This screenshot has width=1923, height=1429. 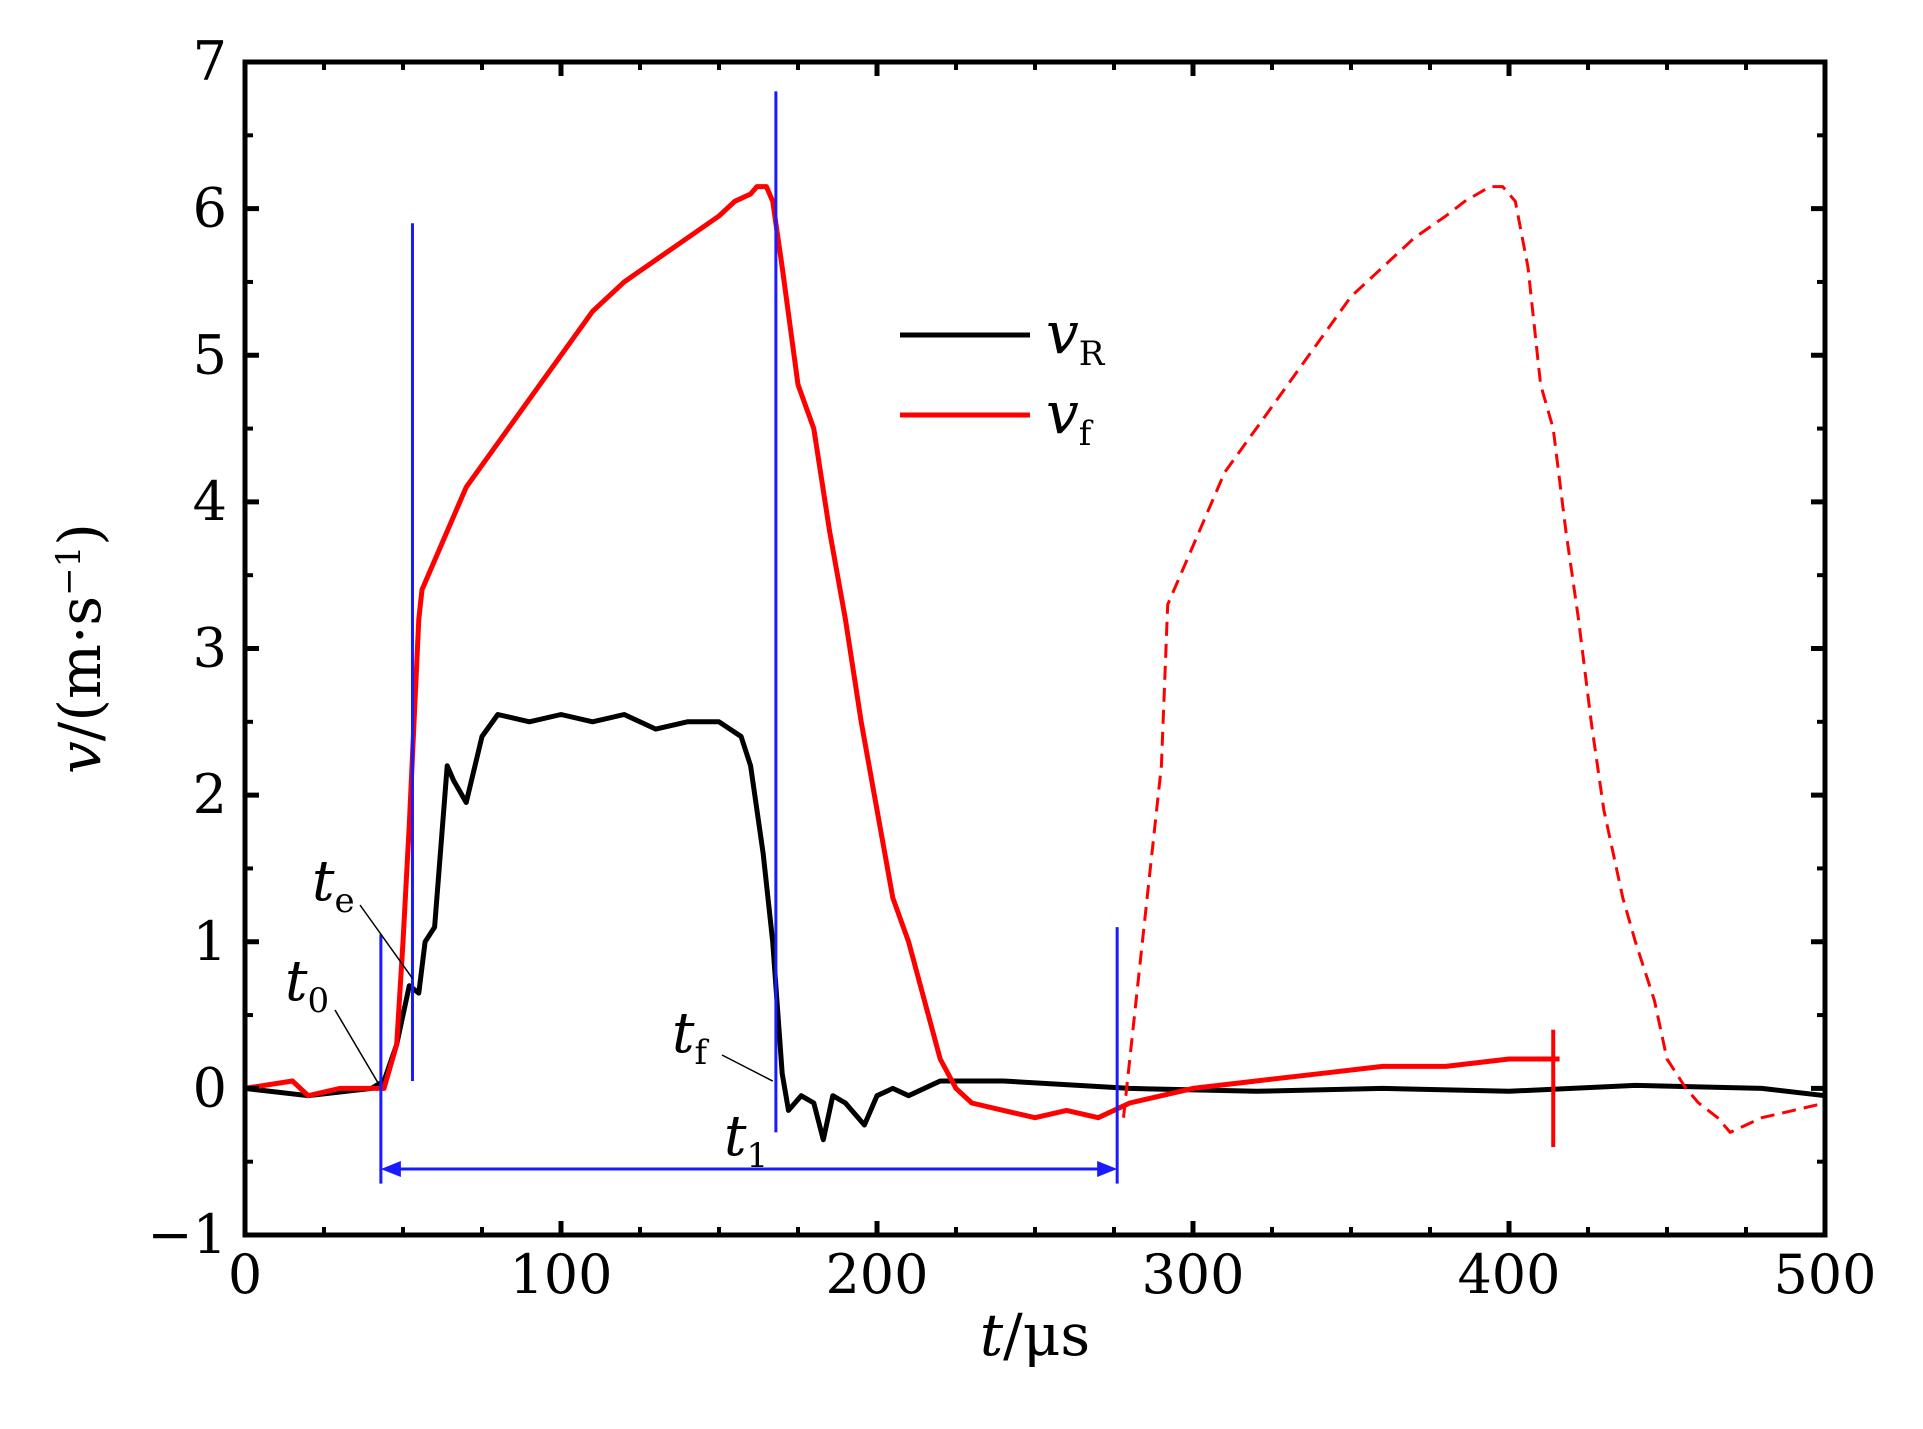 I want to click on legend: vR vf, so click(x=1003, y=376).